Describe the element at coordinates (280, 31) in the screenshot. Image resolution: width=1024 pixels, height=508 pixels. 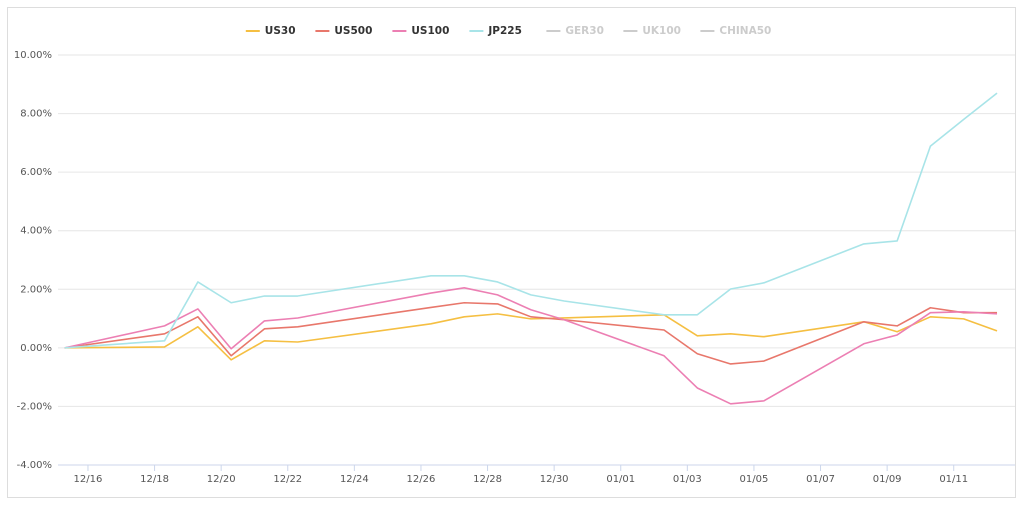
I see `legend-label: US30` at that location.